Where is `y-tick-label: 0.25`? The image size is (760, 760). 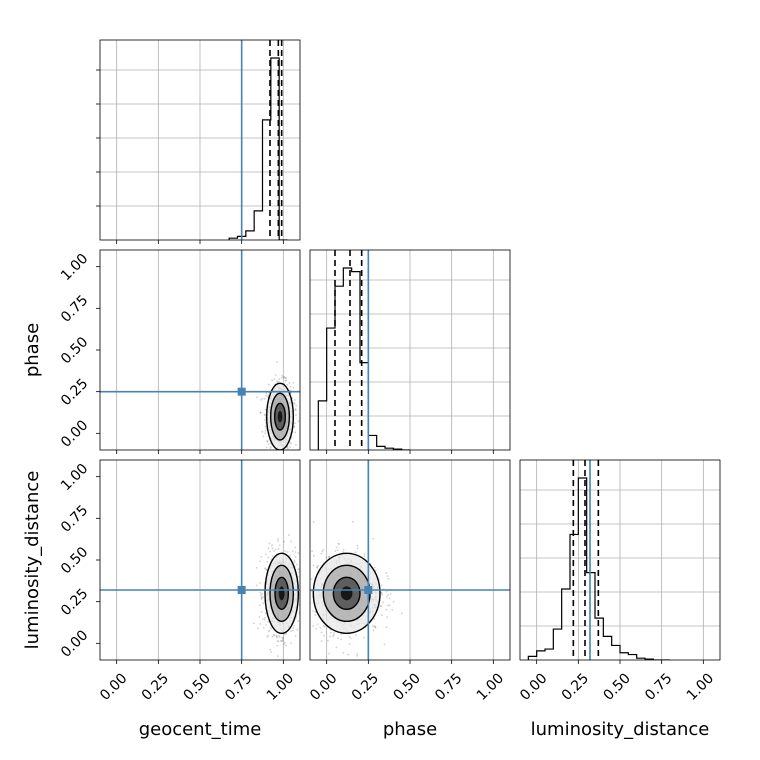
y-tick-label: 0.25 is located at coordinates (74, 602).